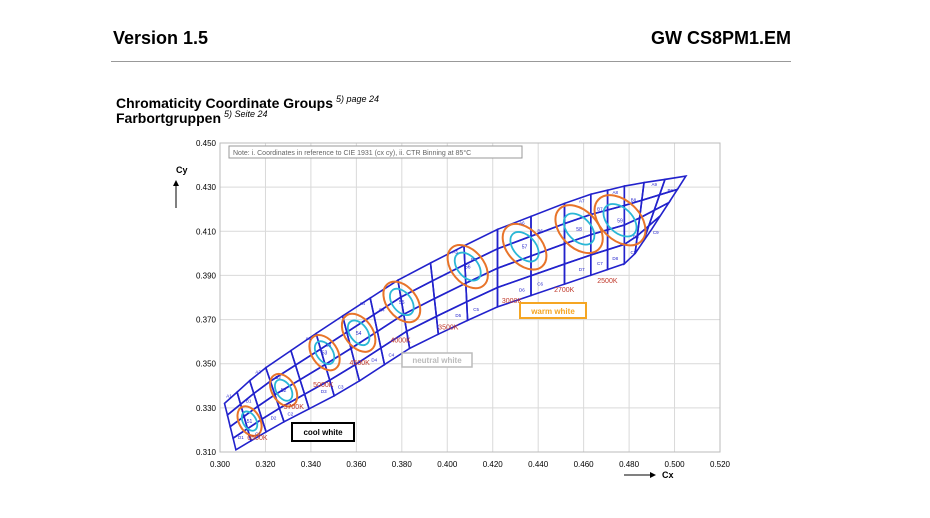 The image size is (930, 518). What do you see at coordinates (615, 192) in the screenshot?
I see `bin-label: A8` at bounding box center [615, 192].